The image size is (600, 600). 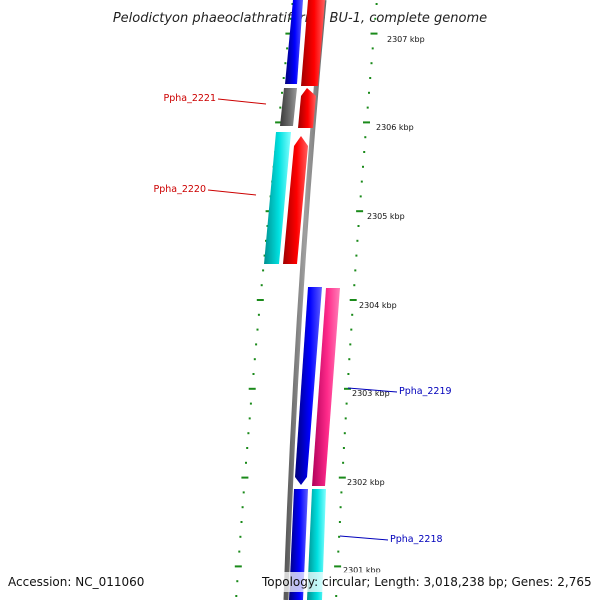 What do you see at coordinates (76, 582) in the screenshot?
I see `accession-text: Accession: NC_011060` at bounding box center [76, 582].